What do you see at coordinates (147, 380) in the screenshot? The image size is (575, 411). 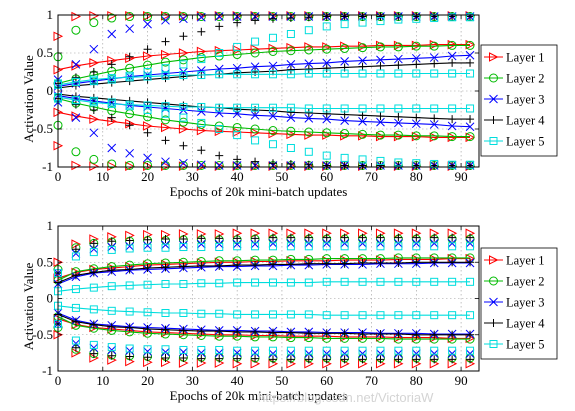 I see `x-tick-label: 20` at bounding box center [147, 380].